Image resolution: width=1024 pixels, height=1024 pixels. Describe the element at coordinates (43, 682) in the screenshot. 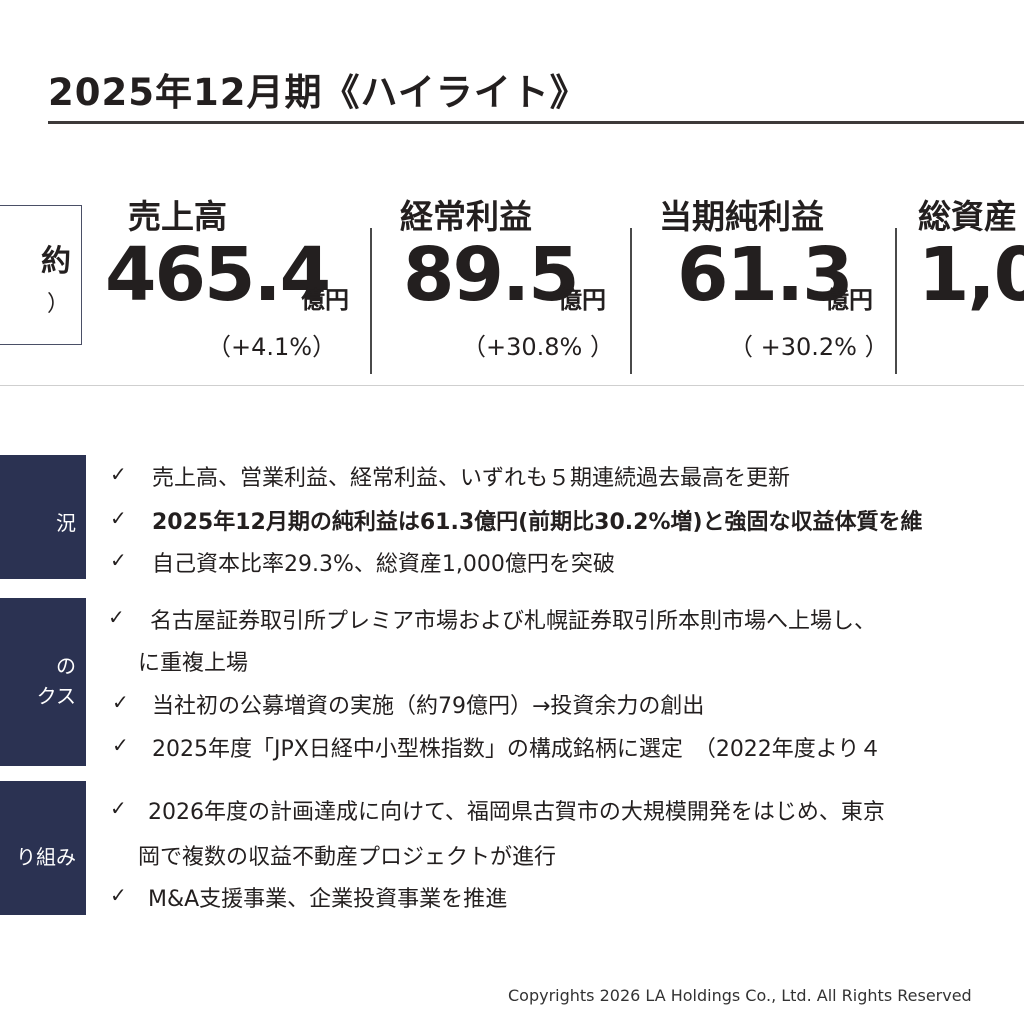

I see `section-category-label: の クス` at that location.